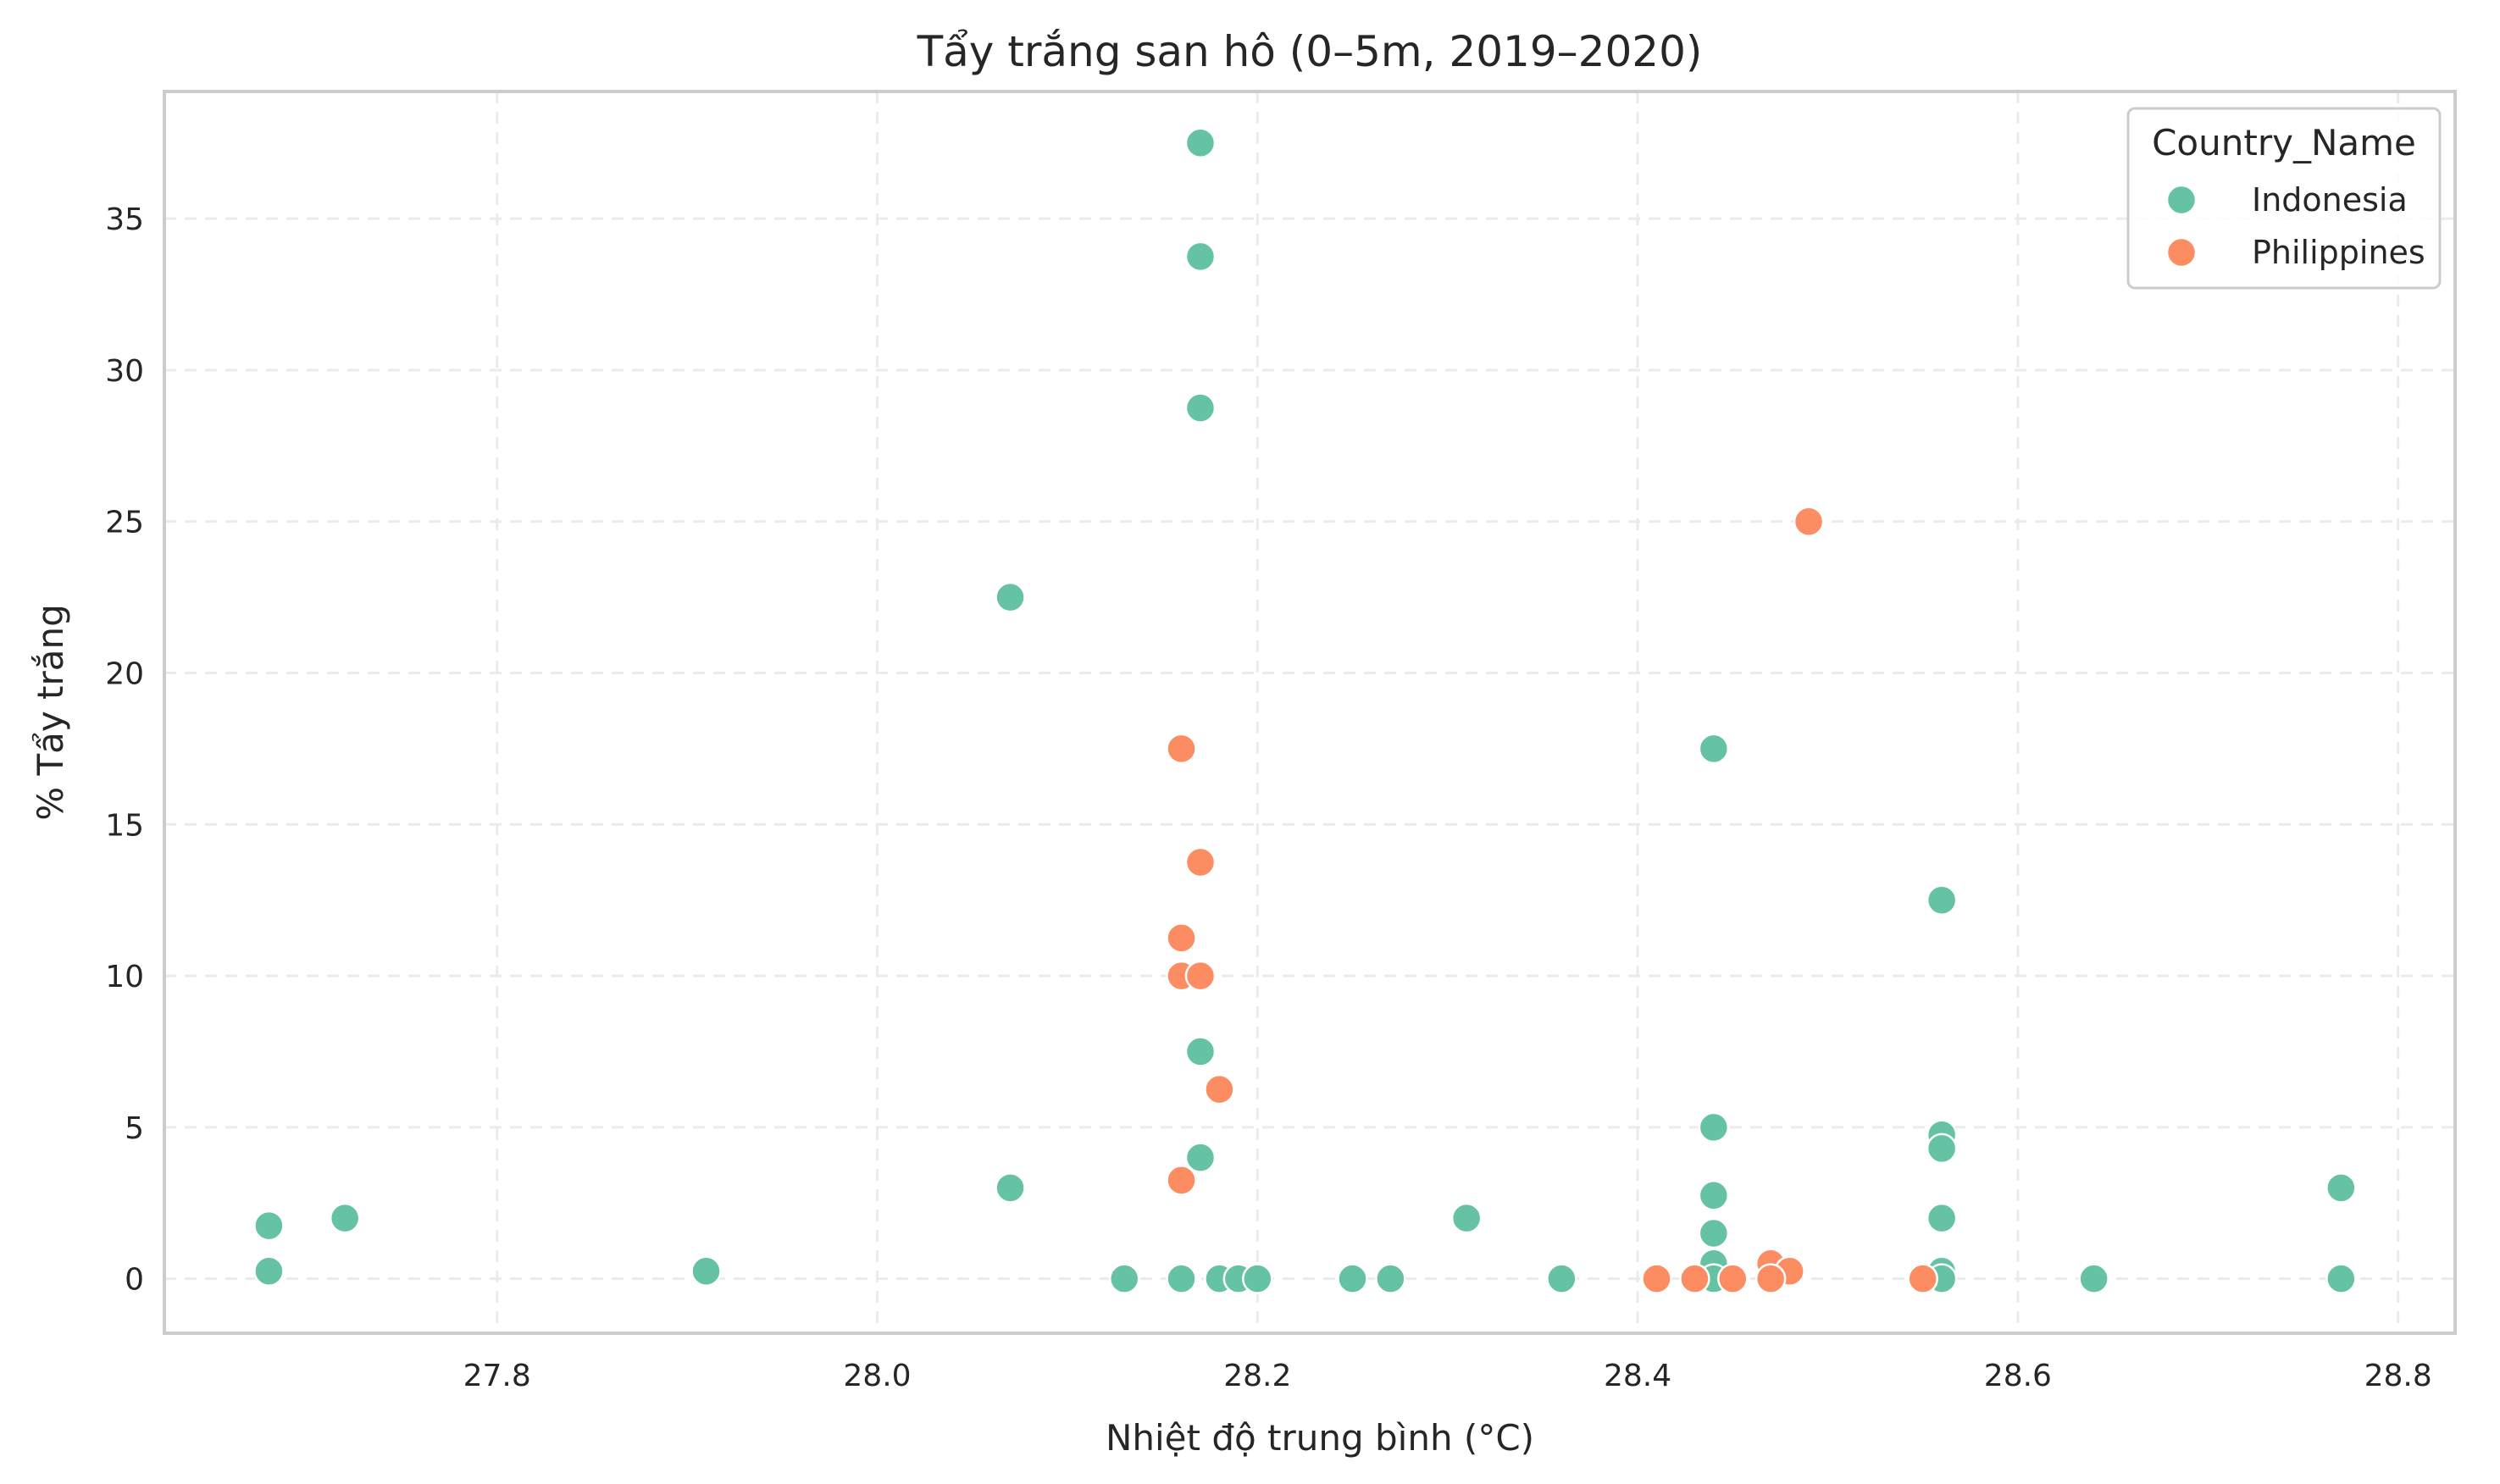 The image size is (2500, 1484). What do you see at coordinates (2181, 200) in the screenshot?
I see `legend-marker-indonesia` at bounding box center [2181, 200].